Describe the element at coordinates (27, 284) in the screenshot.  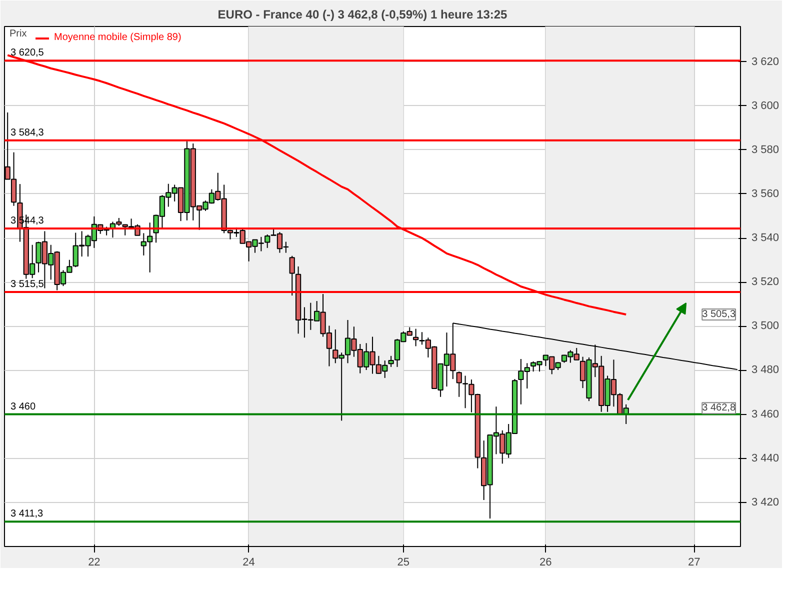
I see `ref-line-label: 3 515,5` at that location.